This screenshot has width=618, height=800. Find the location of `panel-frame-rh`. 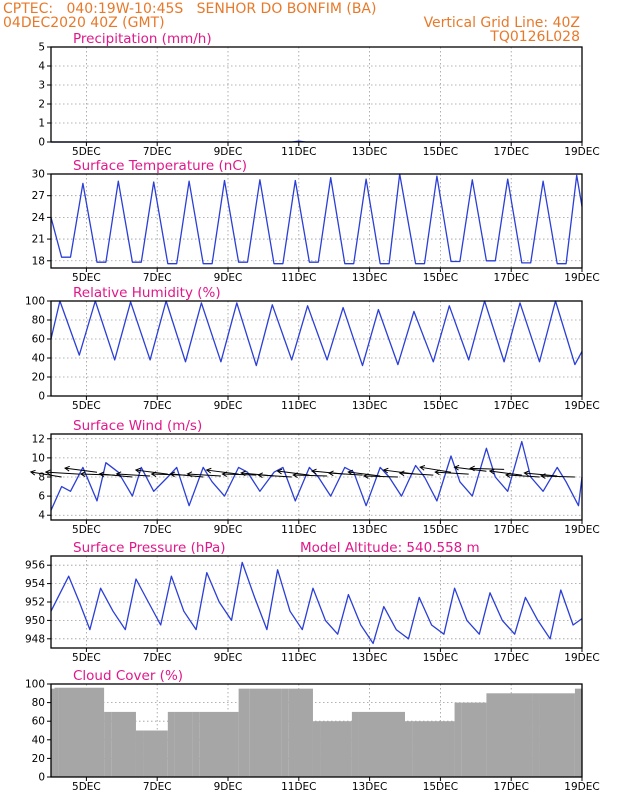

panel-frame-rh is located at coordinates (316, 348).